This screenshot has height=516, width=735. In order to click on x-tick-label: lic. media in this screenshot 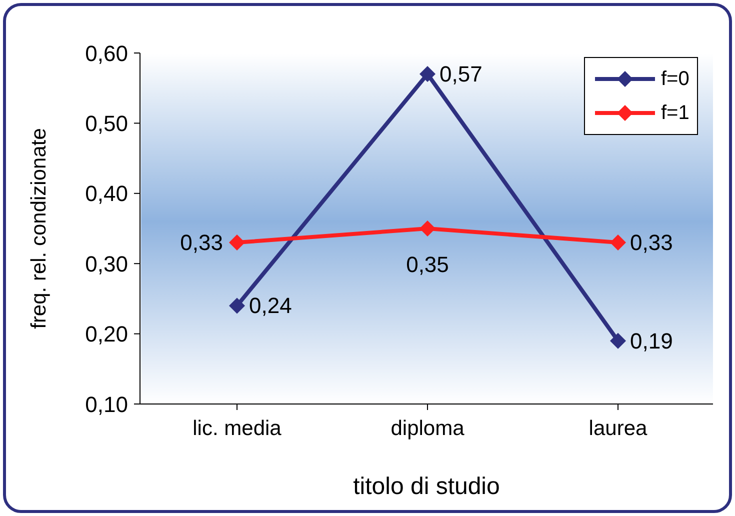, I will do `click(237, 428)`.